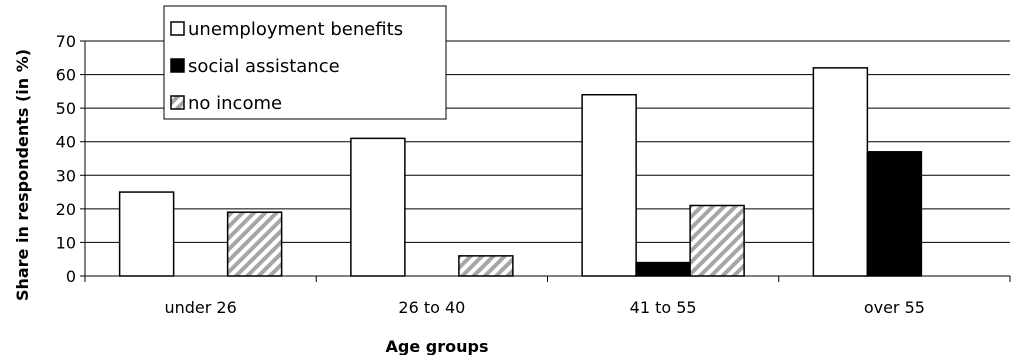  Describe the element at coordinates (66, 142) in the screenshot. I see `y-tick-label: 40` at that location.